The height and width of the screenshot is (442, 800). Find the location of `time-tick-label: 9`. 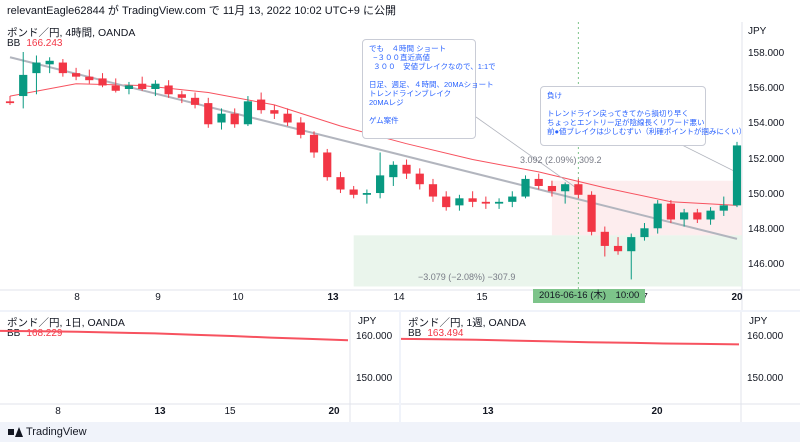

time-tick-label: 9 is located at coordinates (158, 297).